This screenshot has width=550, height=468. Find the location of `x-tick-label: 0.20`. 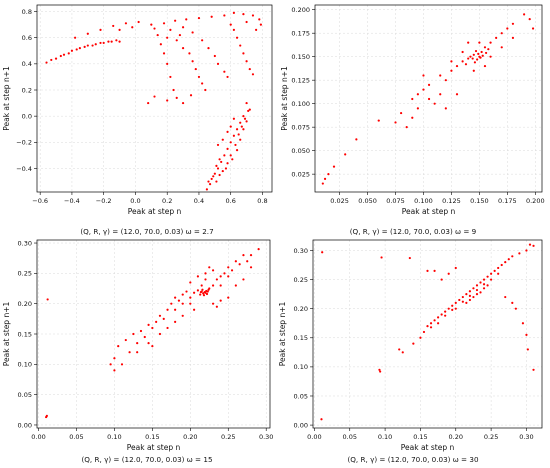

x-tick-label: 0.20 is located at coordinates (456, 437).